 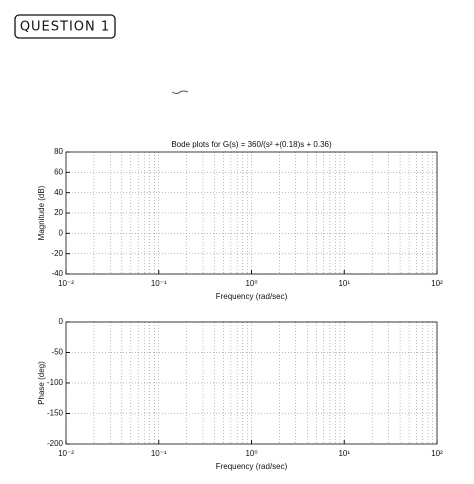 What do you see at coordinates (58, 171) in the screenshot?
I see `y-tick-label: 60` at bounding box center [58, 171].